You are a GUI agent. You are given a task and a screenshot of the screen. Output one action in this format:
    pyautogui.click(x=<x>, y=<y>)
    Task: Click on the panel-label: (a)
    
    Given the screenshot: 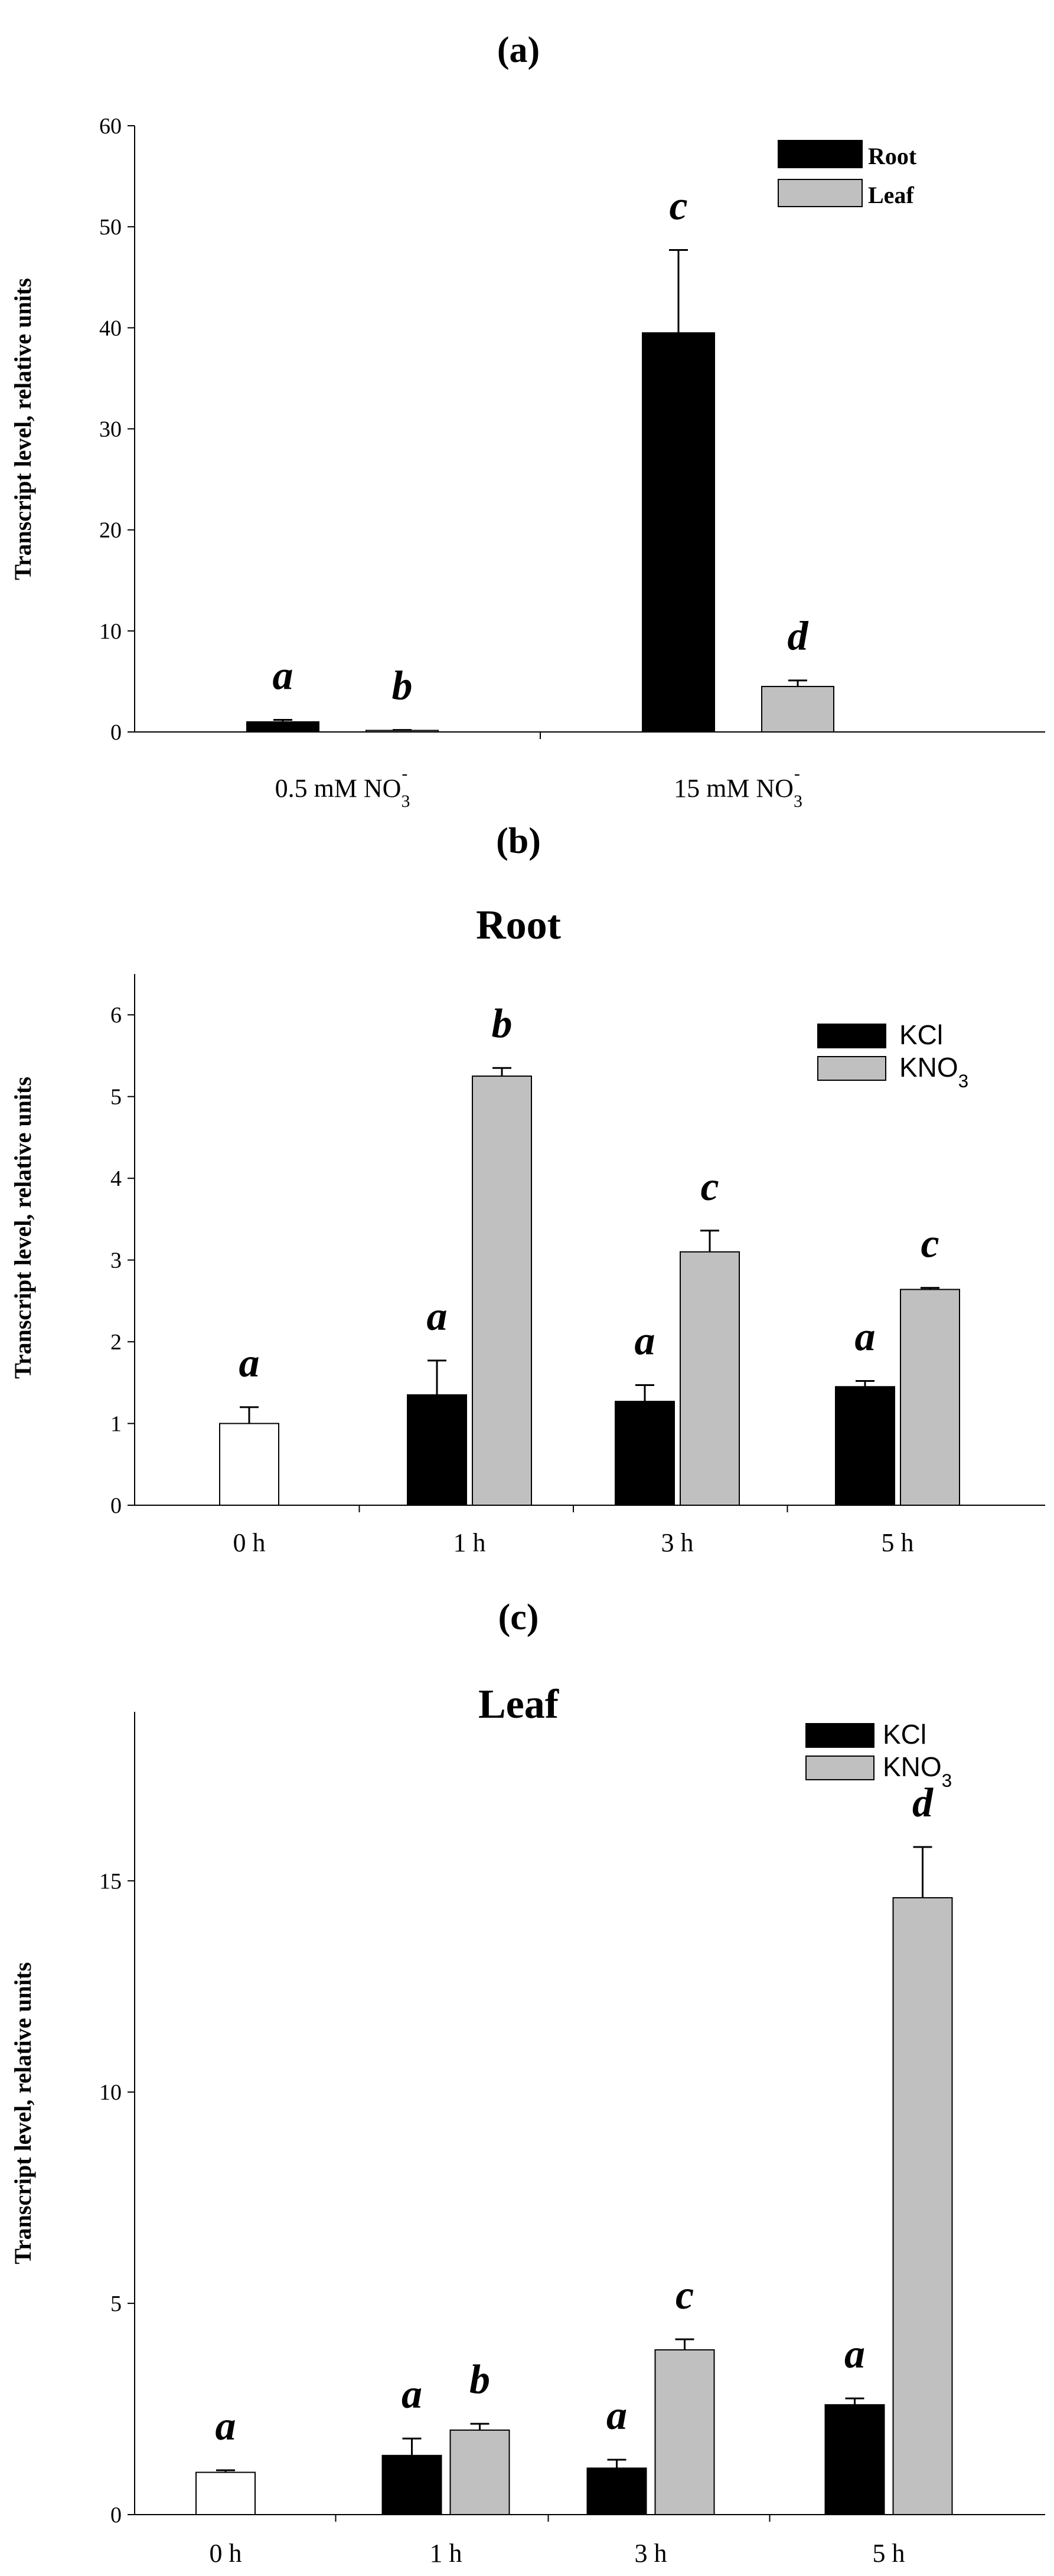 What is the action you would take?
    pyautogui.click(x=518, y=50)
    